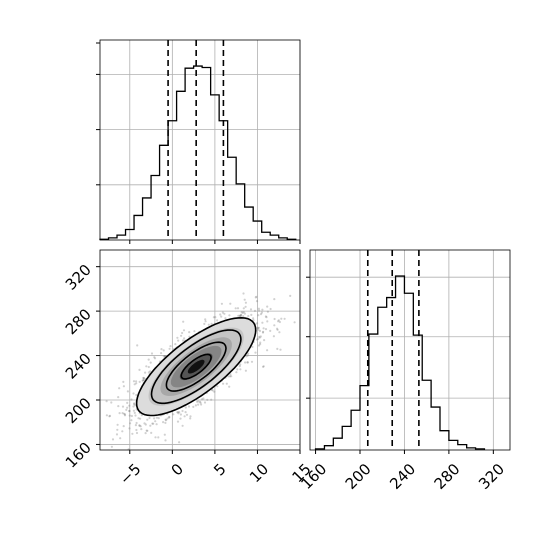 Image resolution: width=550 pixels, height=555 pixels. What do you see at coordinates (219, 469) in the screenshot?
I see `x-tick-label: 5` at bounding box center [219, 469].